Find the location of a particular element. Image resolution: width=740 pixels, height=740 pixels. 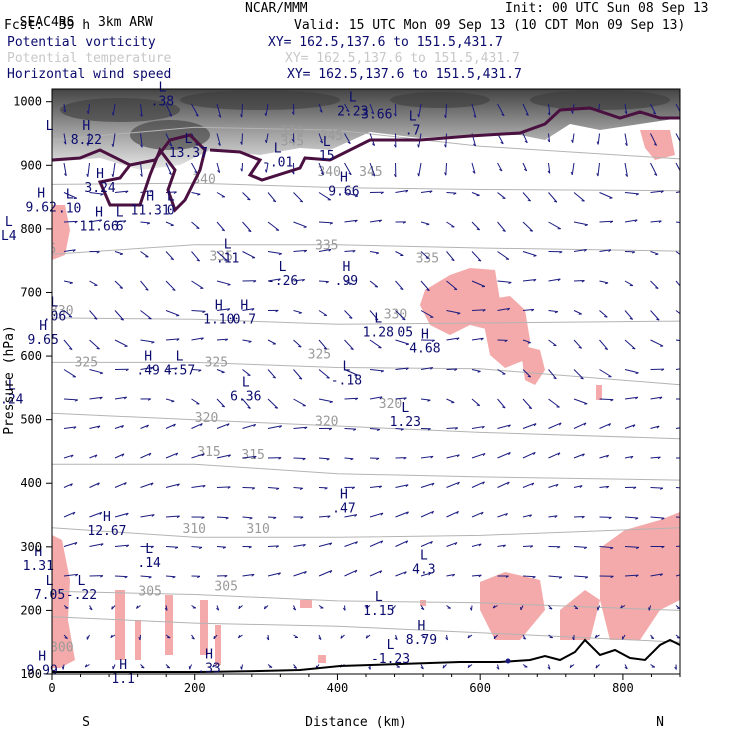

theta-label: 310 is located at coordinates (257, 529).